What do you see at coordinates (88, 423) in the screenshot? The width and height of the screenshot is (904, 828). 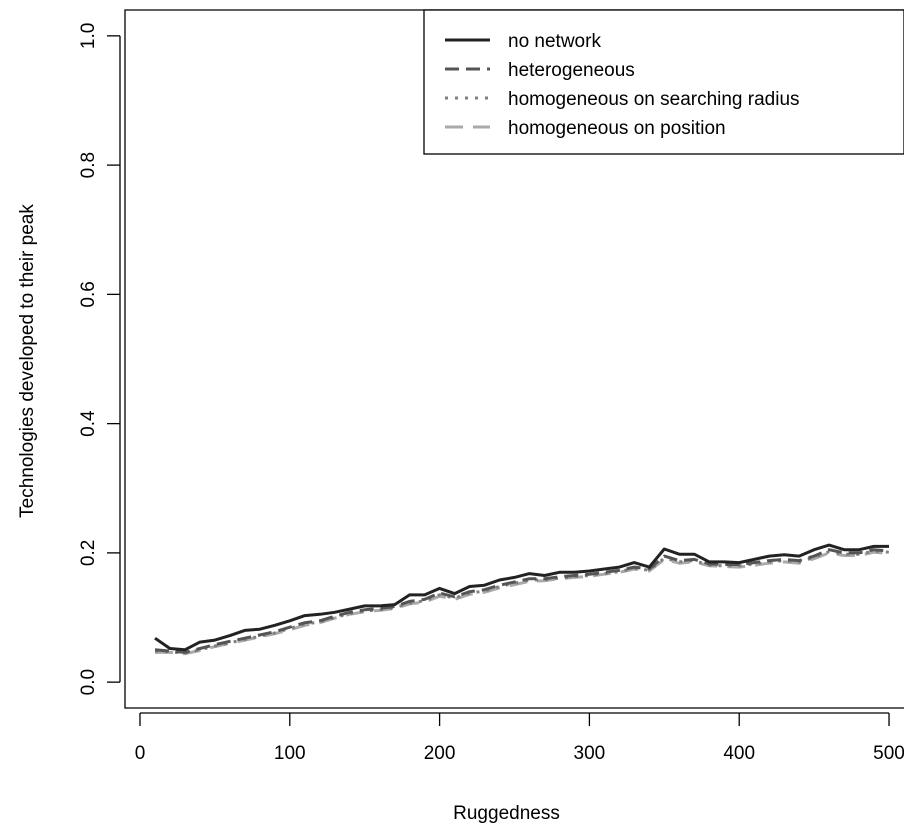 I see `y-tick-label: 0.4` at bounding box center [88, 423].